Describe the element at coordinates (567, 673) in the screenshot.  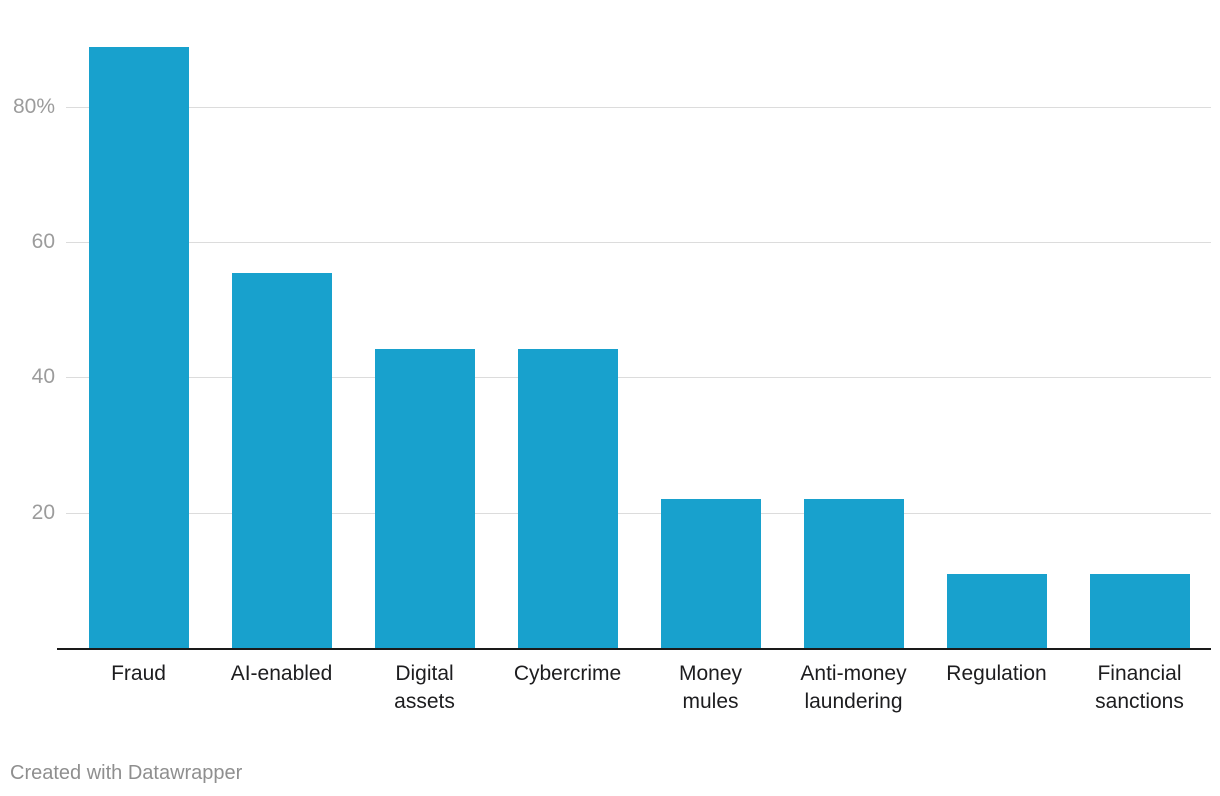
I see `x-axis-label-cybercrime: Cybercrime` at that location.